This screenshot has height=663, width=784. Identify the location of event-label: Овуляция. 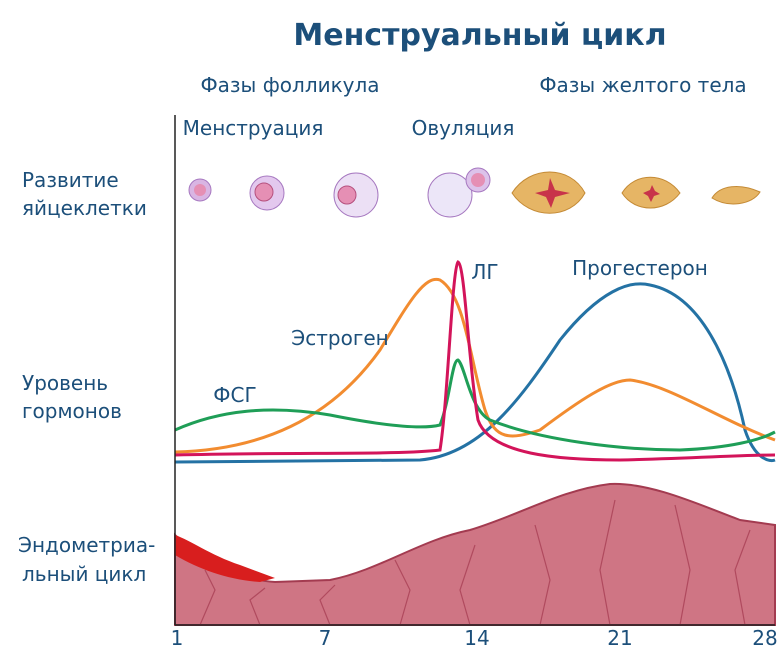
(463, 128).